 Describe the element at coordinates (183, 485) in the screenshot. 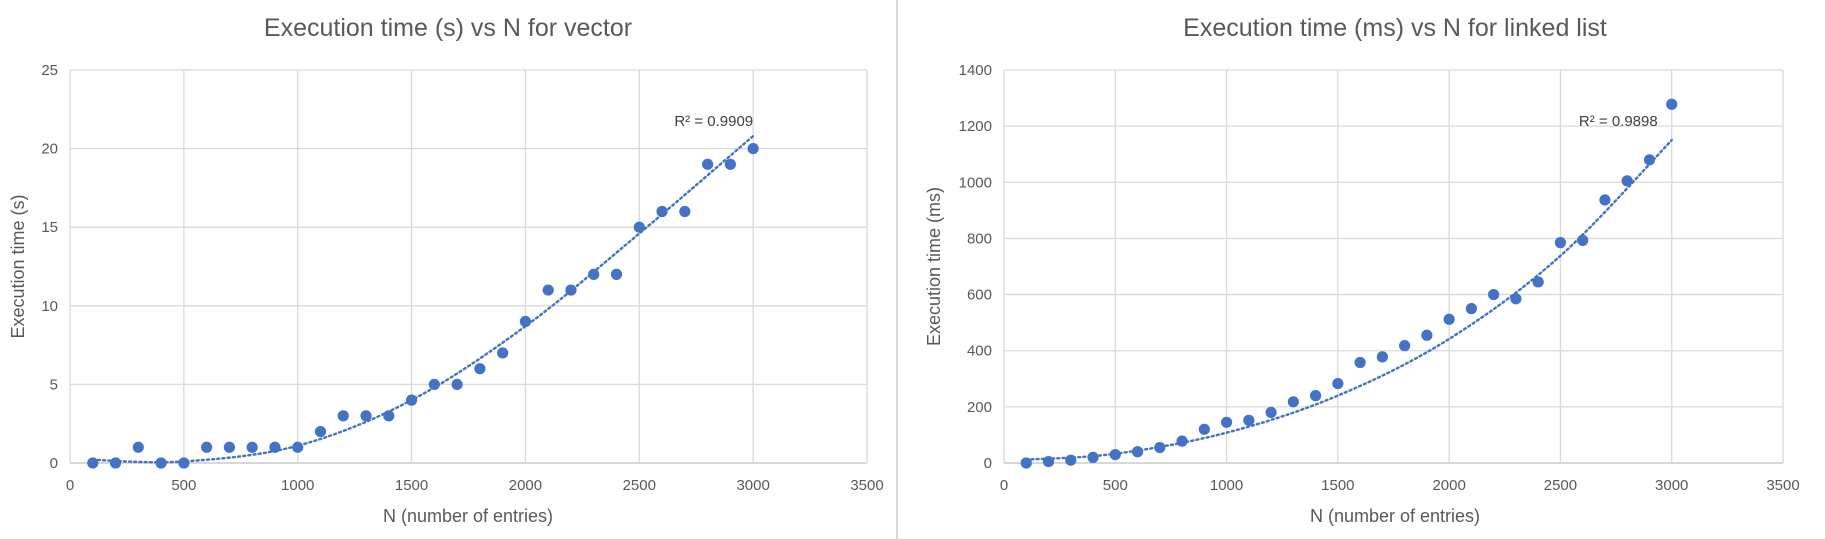

I see `x-tick-label: 500` at that location.